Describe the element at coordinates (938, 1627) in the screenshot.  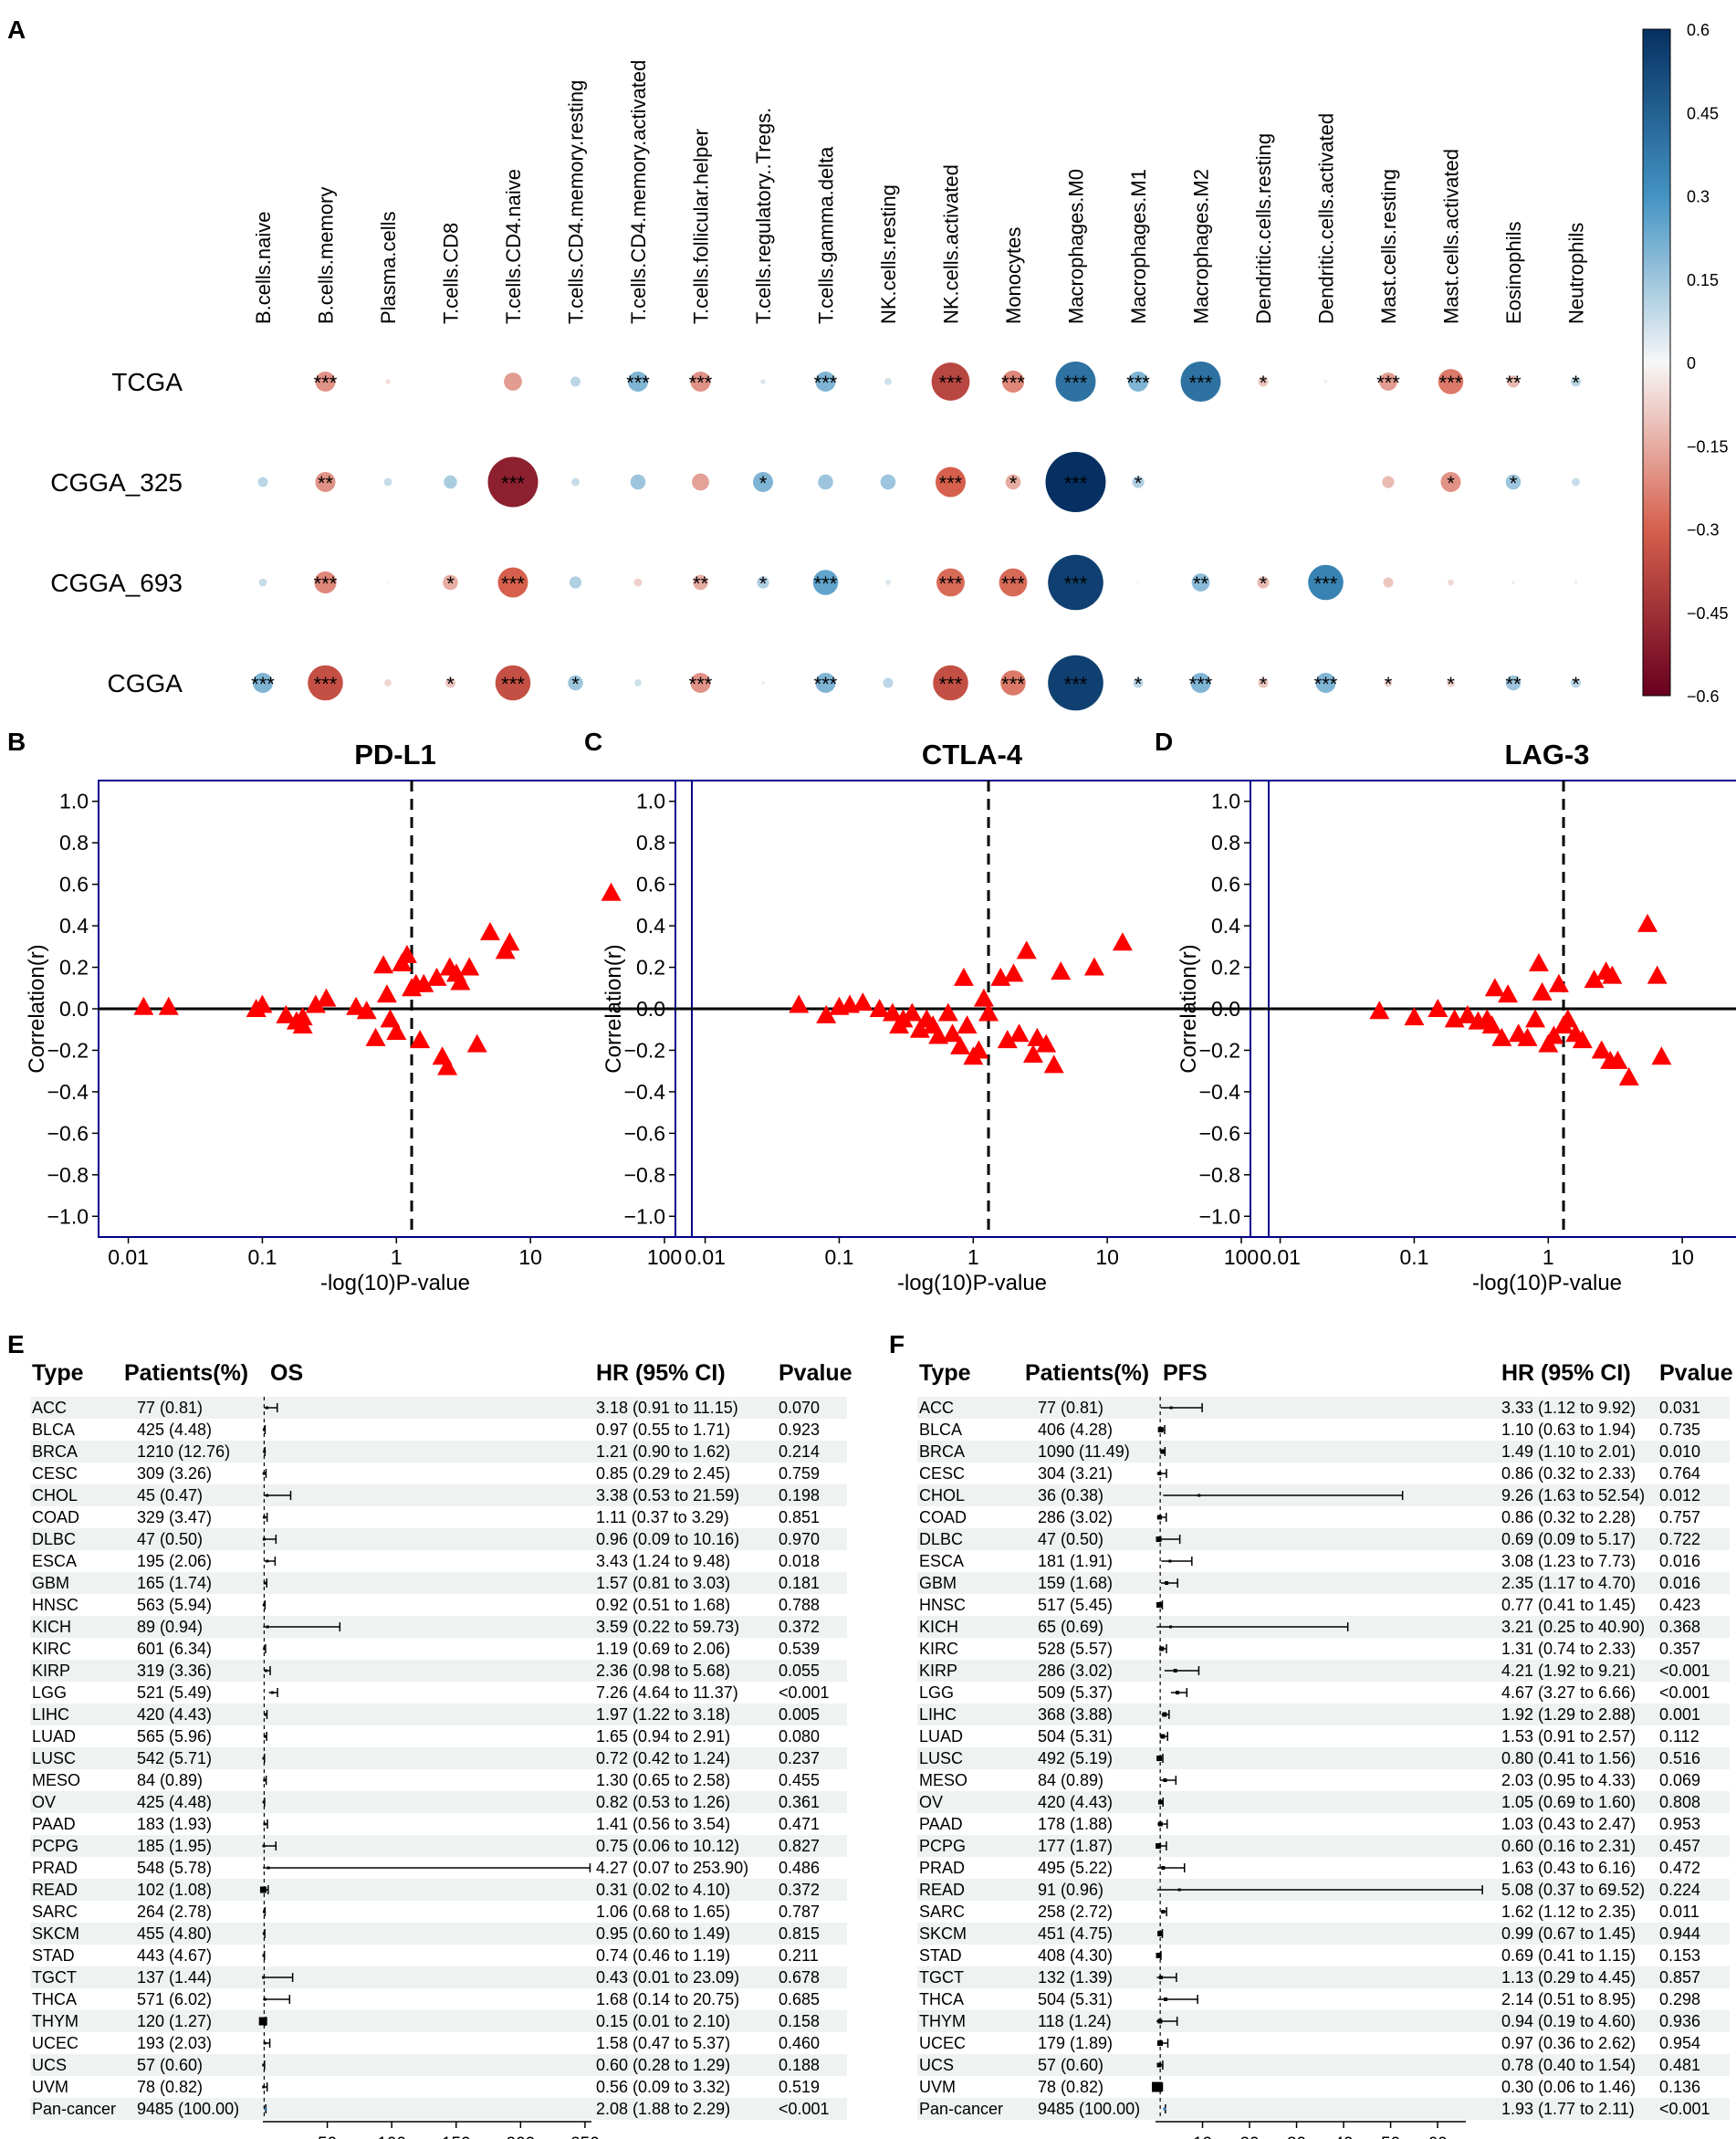
I see `row-type: KICH` at that location.